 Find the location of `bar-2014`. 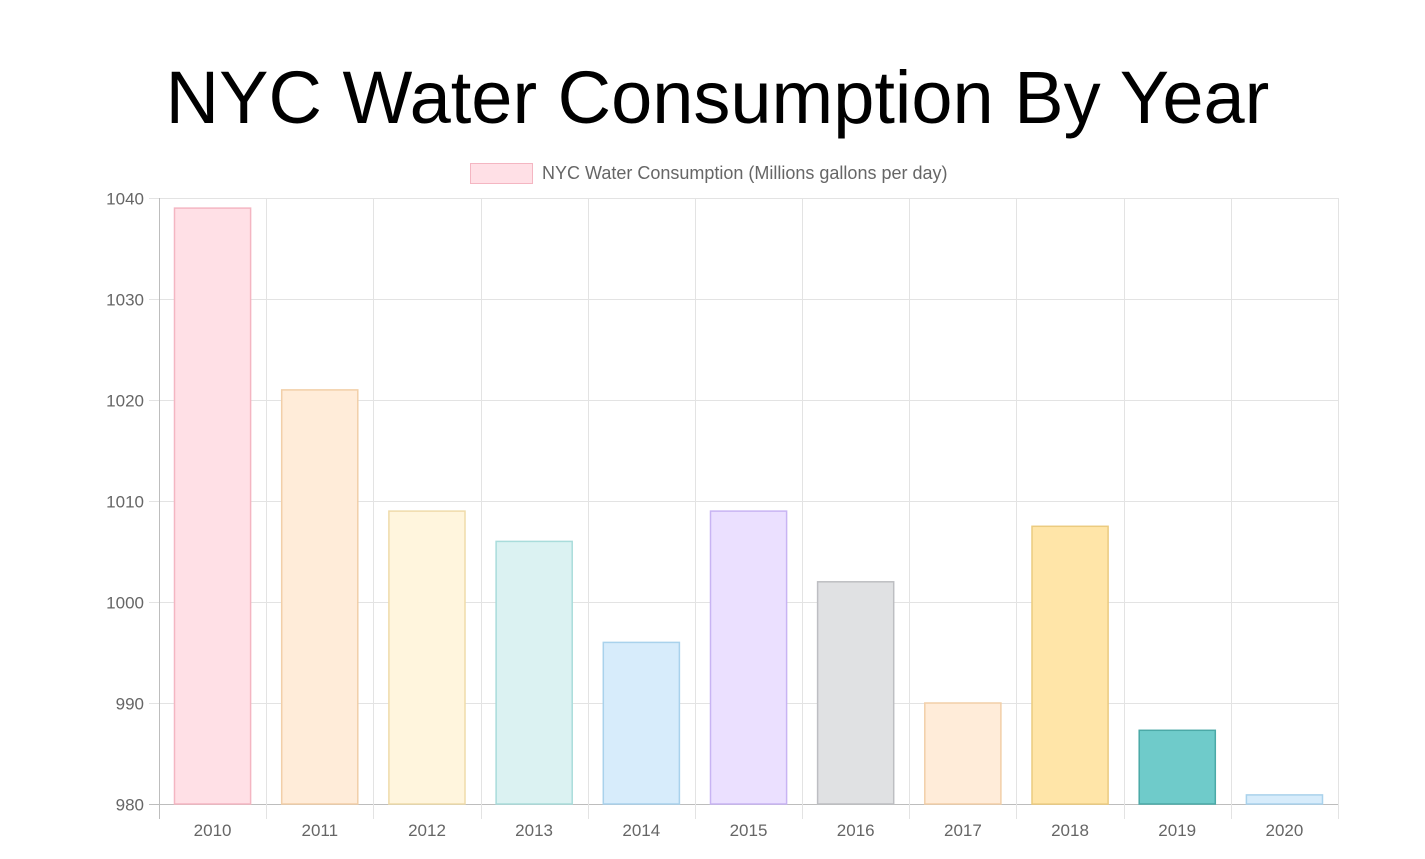

bar-2014 is located at coordinates (641, 723).